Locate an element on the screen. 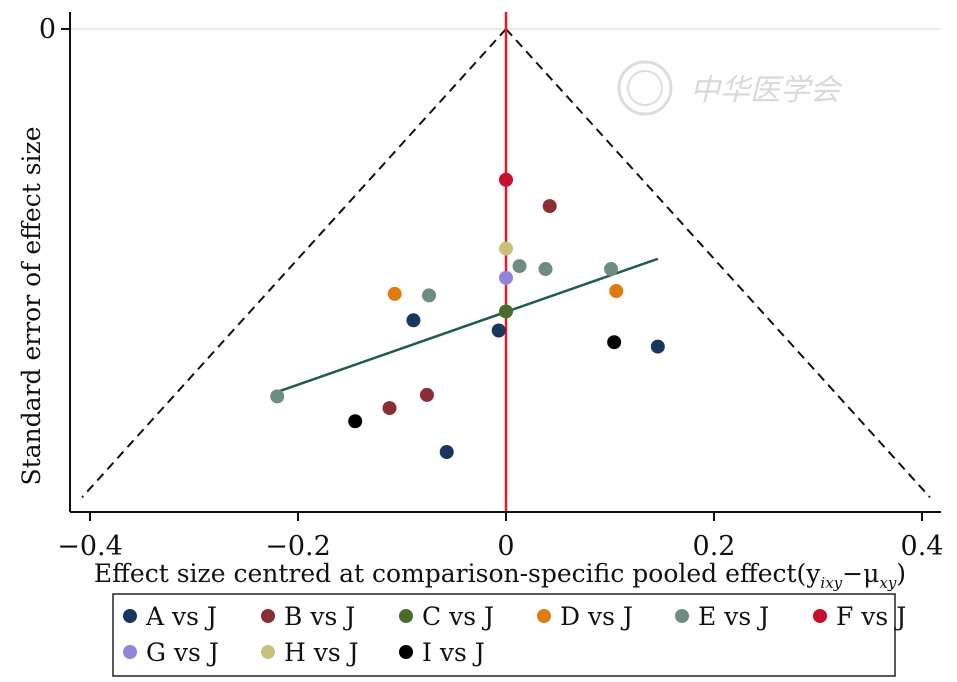 The image size is (957, 682). legend-item-b-vs-j: B vs J is located at coordinates (308, 616).